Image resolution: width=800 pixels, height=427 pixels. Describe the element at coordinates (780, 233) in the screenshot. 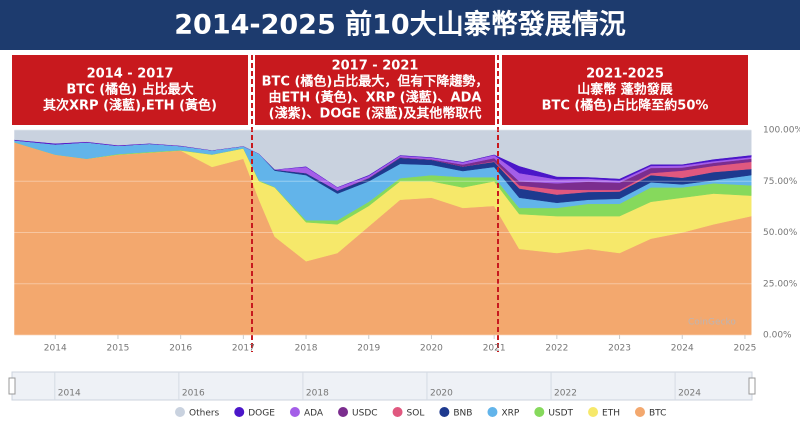

I see `y-tick-label: 50.00%` at that location.